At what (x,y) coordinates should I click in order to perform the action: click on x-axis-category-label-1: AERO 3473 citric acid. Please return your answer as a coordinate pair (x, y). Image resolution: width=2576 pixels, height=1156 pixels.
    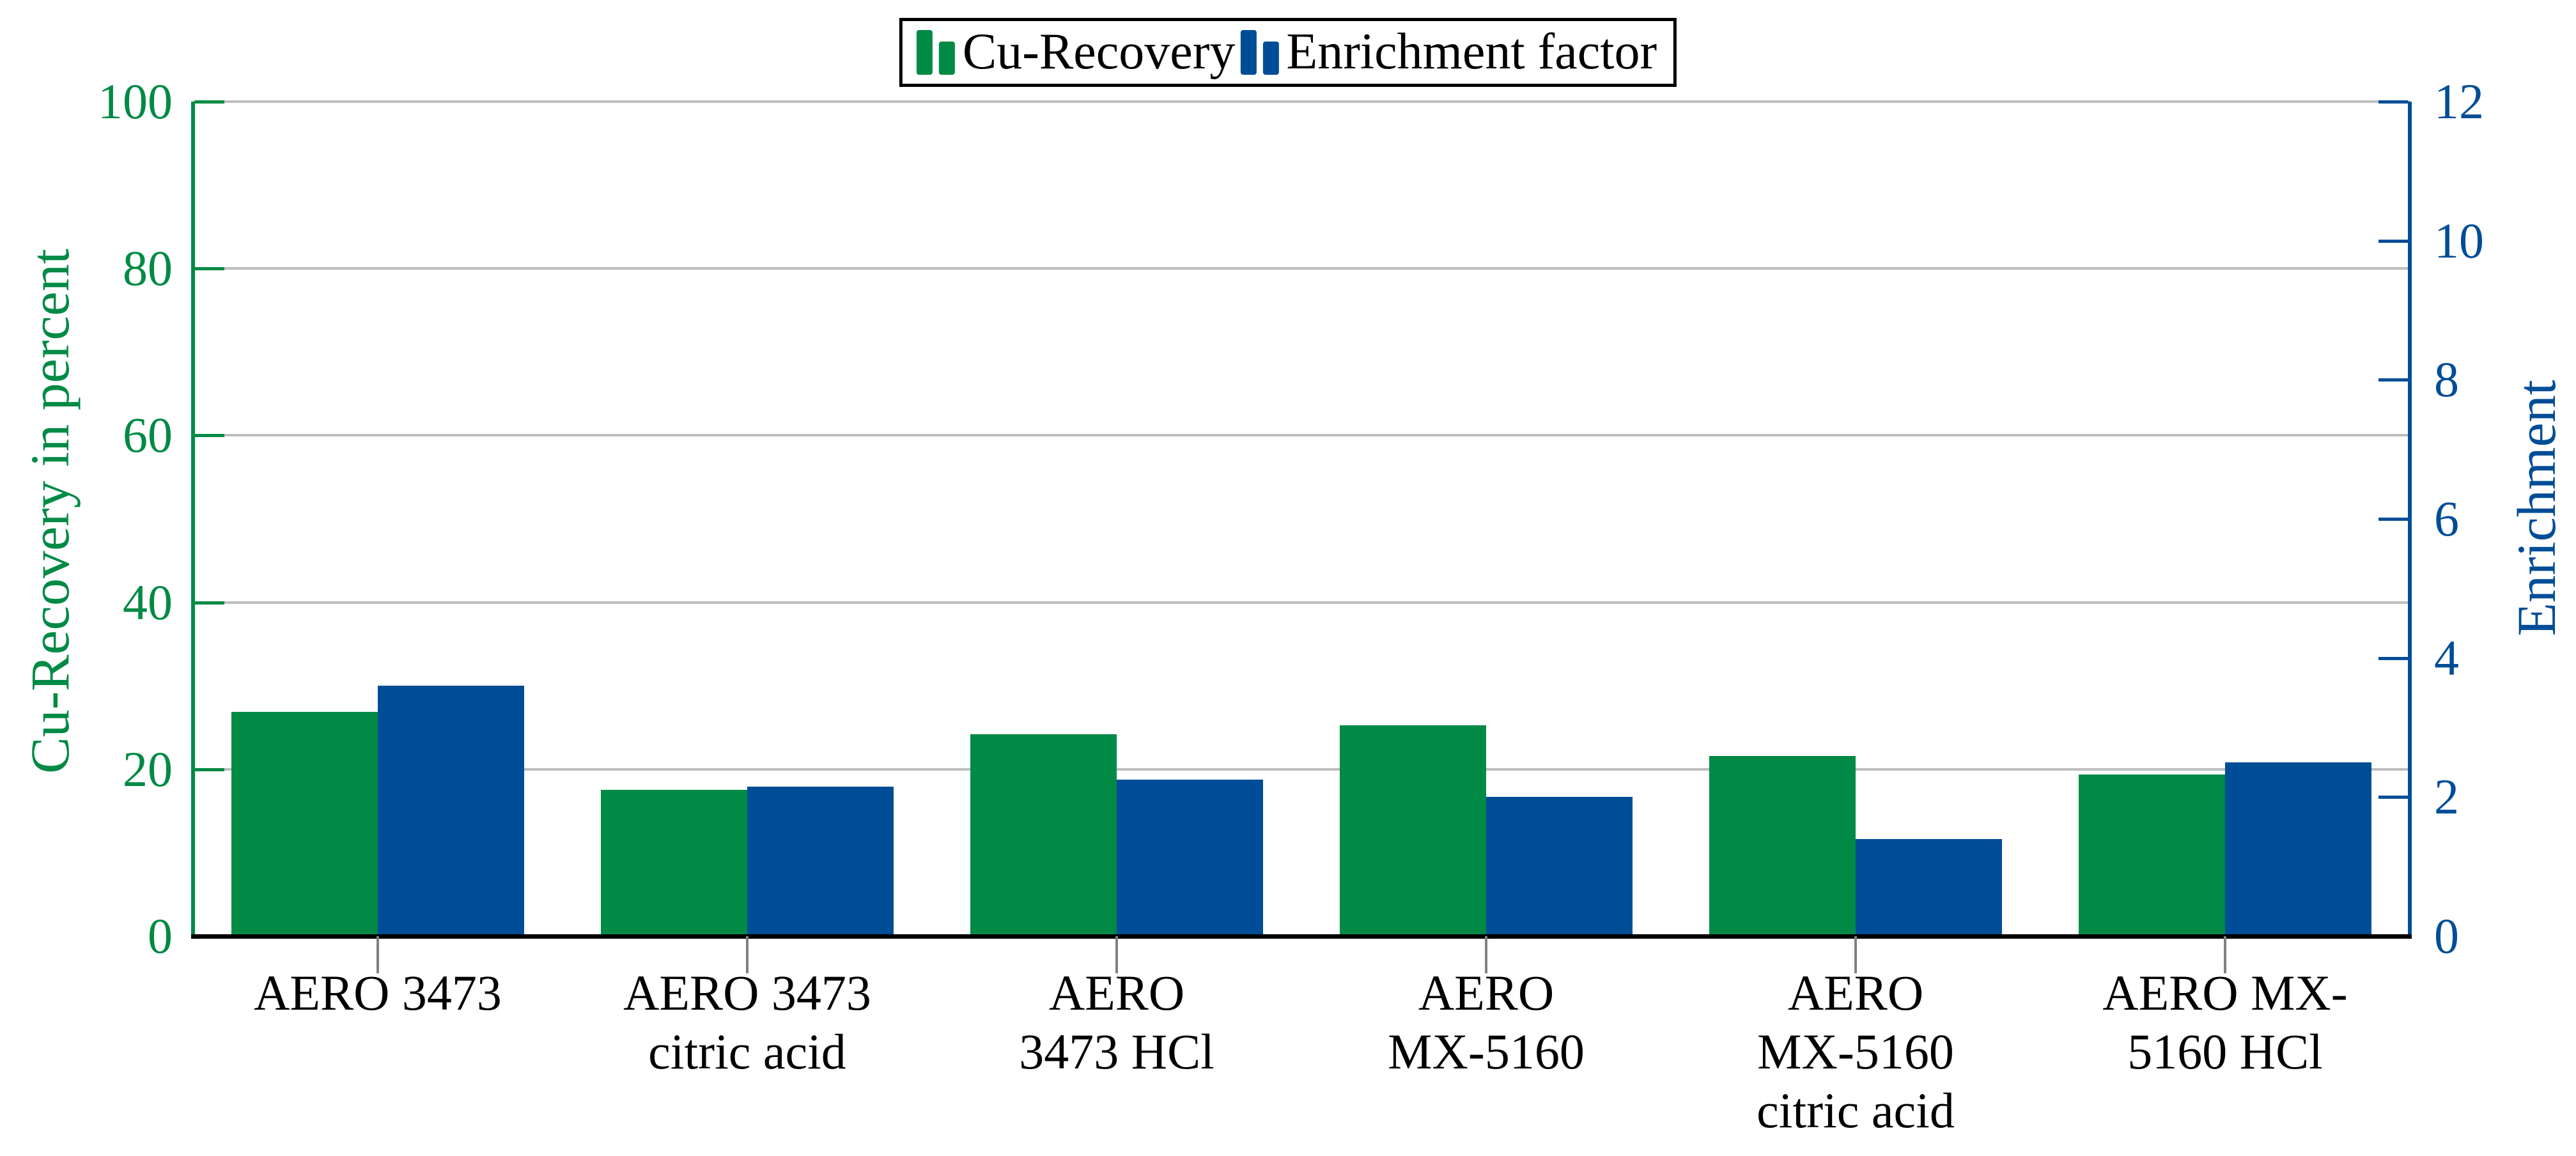
    Looking at the image, I should click on (747, 1022).